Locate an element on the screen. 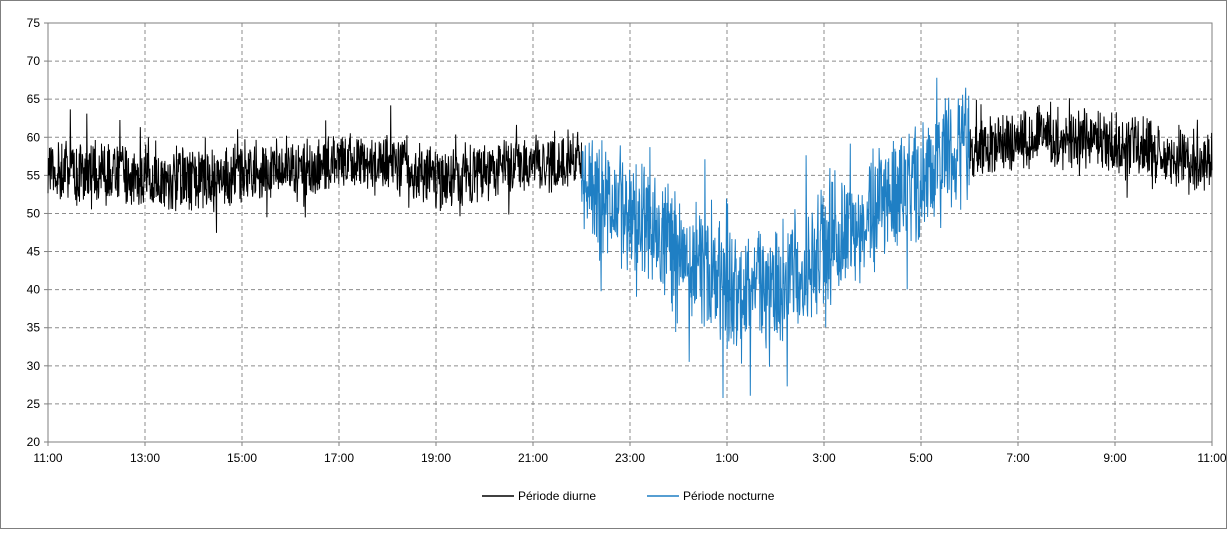 The image size is (1228, 535). x-tick-label: 1:00 is located at coordinates (727, 458).